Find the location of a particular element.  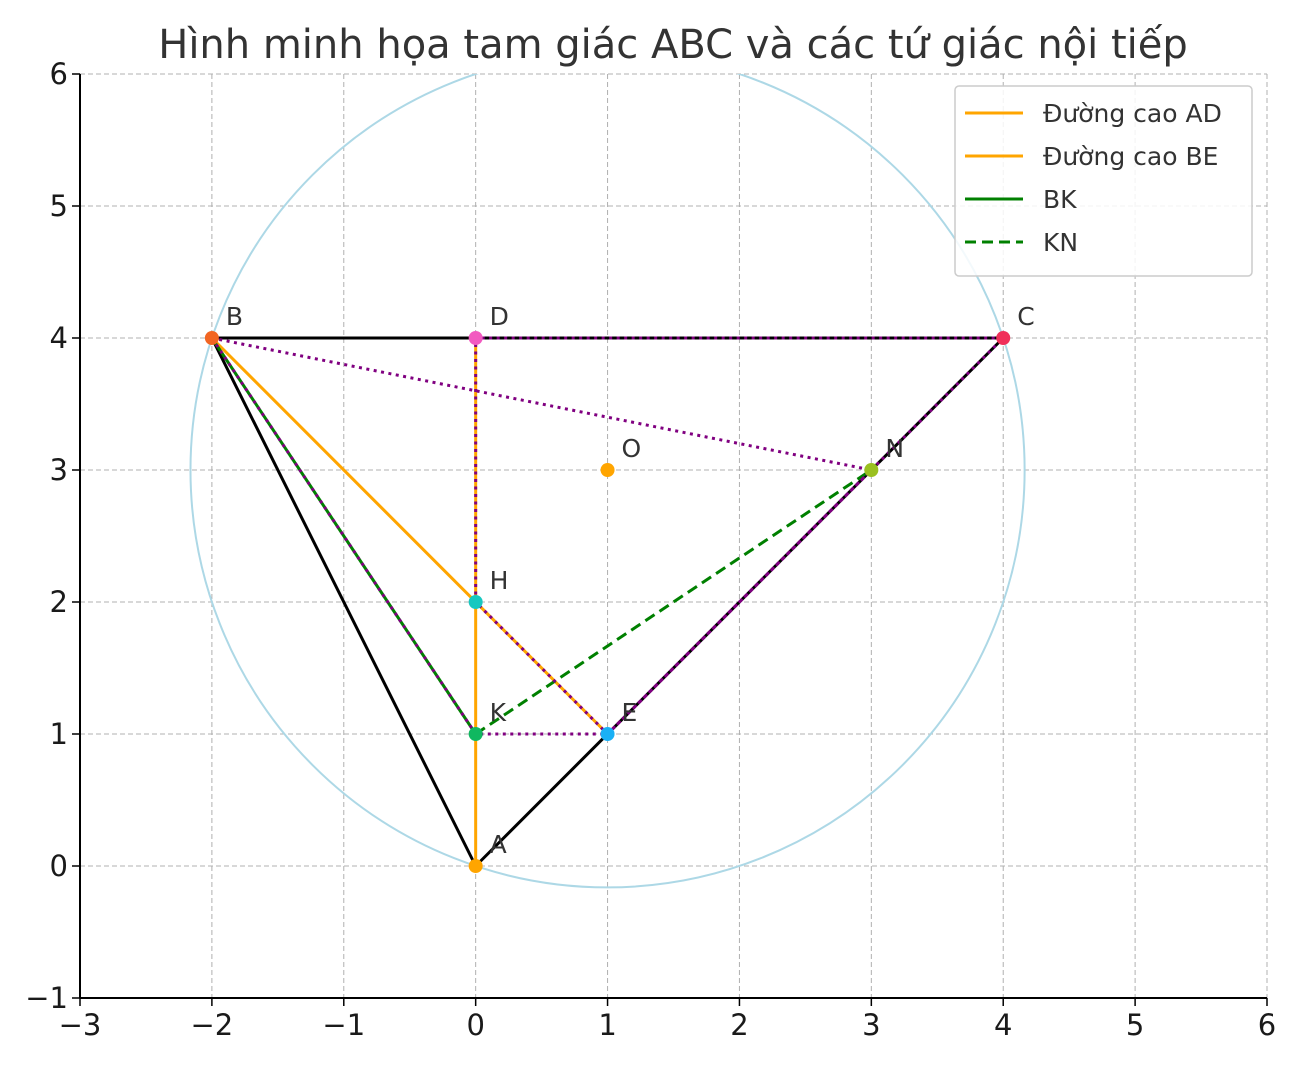

x-tick-label: 2 is located at coordinates (739, 1025).